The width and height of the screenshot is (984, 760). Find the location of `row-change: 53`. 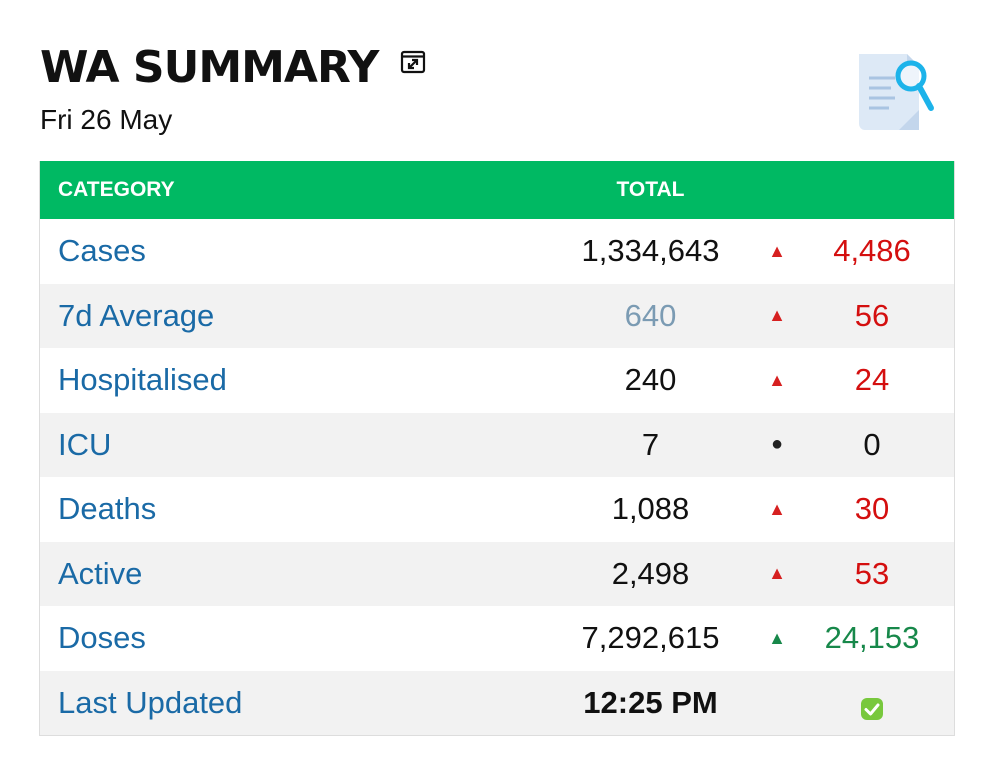

row-change: 53 is located at coordinates (872, 573).